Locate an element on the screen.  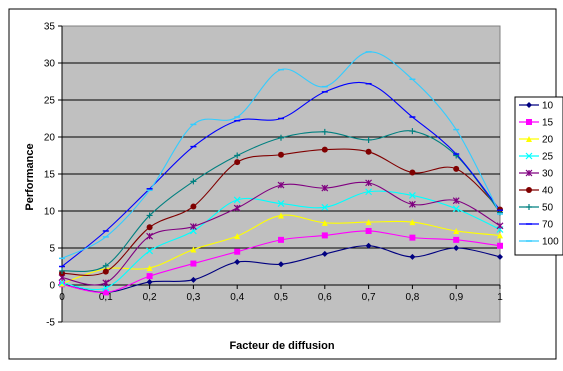
y-tick-label: 20 is located at coordinates (50, 138).